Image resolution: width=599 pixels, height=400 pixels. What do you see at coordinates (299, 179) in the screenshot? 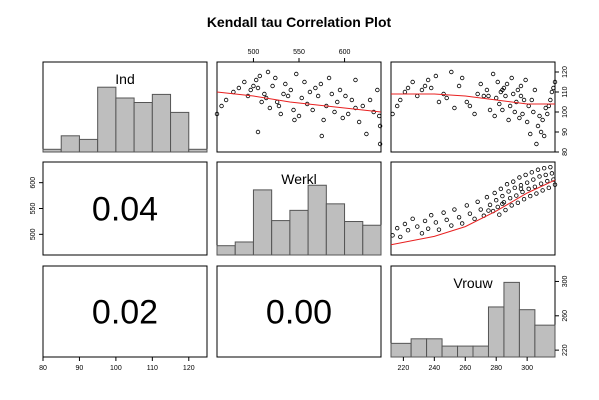
I see `diag-label-werkl: Werkl` at bounding box center [299, 179].